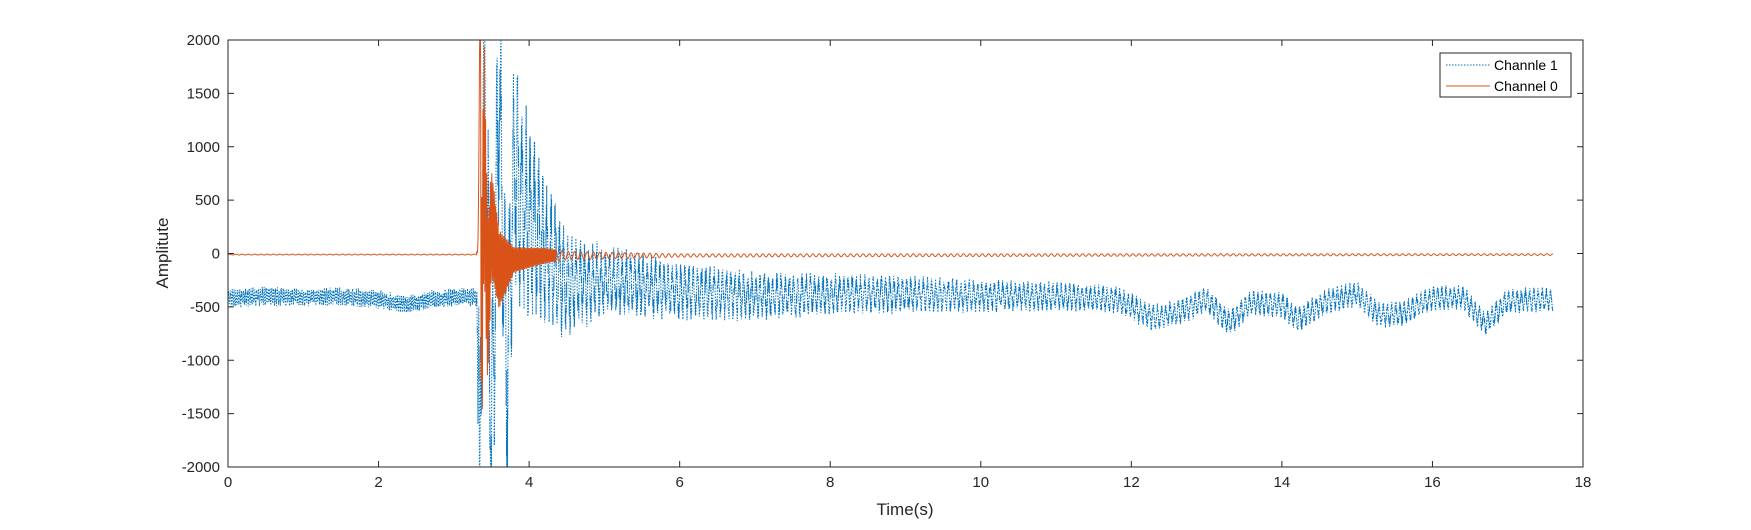 The width and height of the screenshot is (1751, 530). Describe the element at coordinates (201, 414) in the screenshot. I see `y-tick-label: -1500` at that location.